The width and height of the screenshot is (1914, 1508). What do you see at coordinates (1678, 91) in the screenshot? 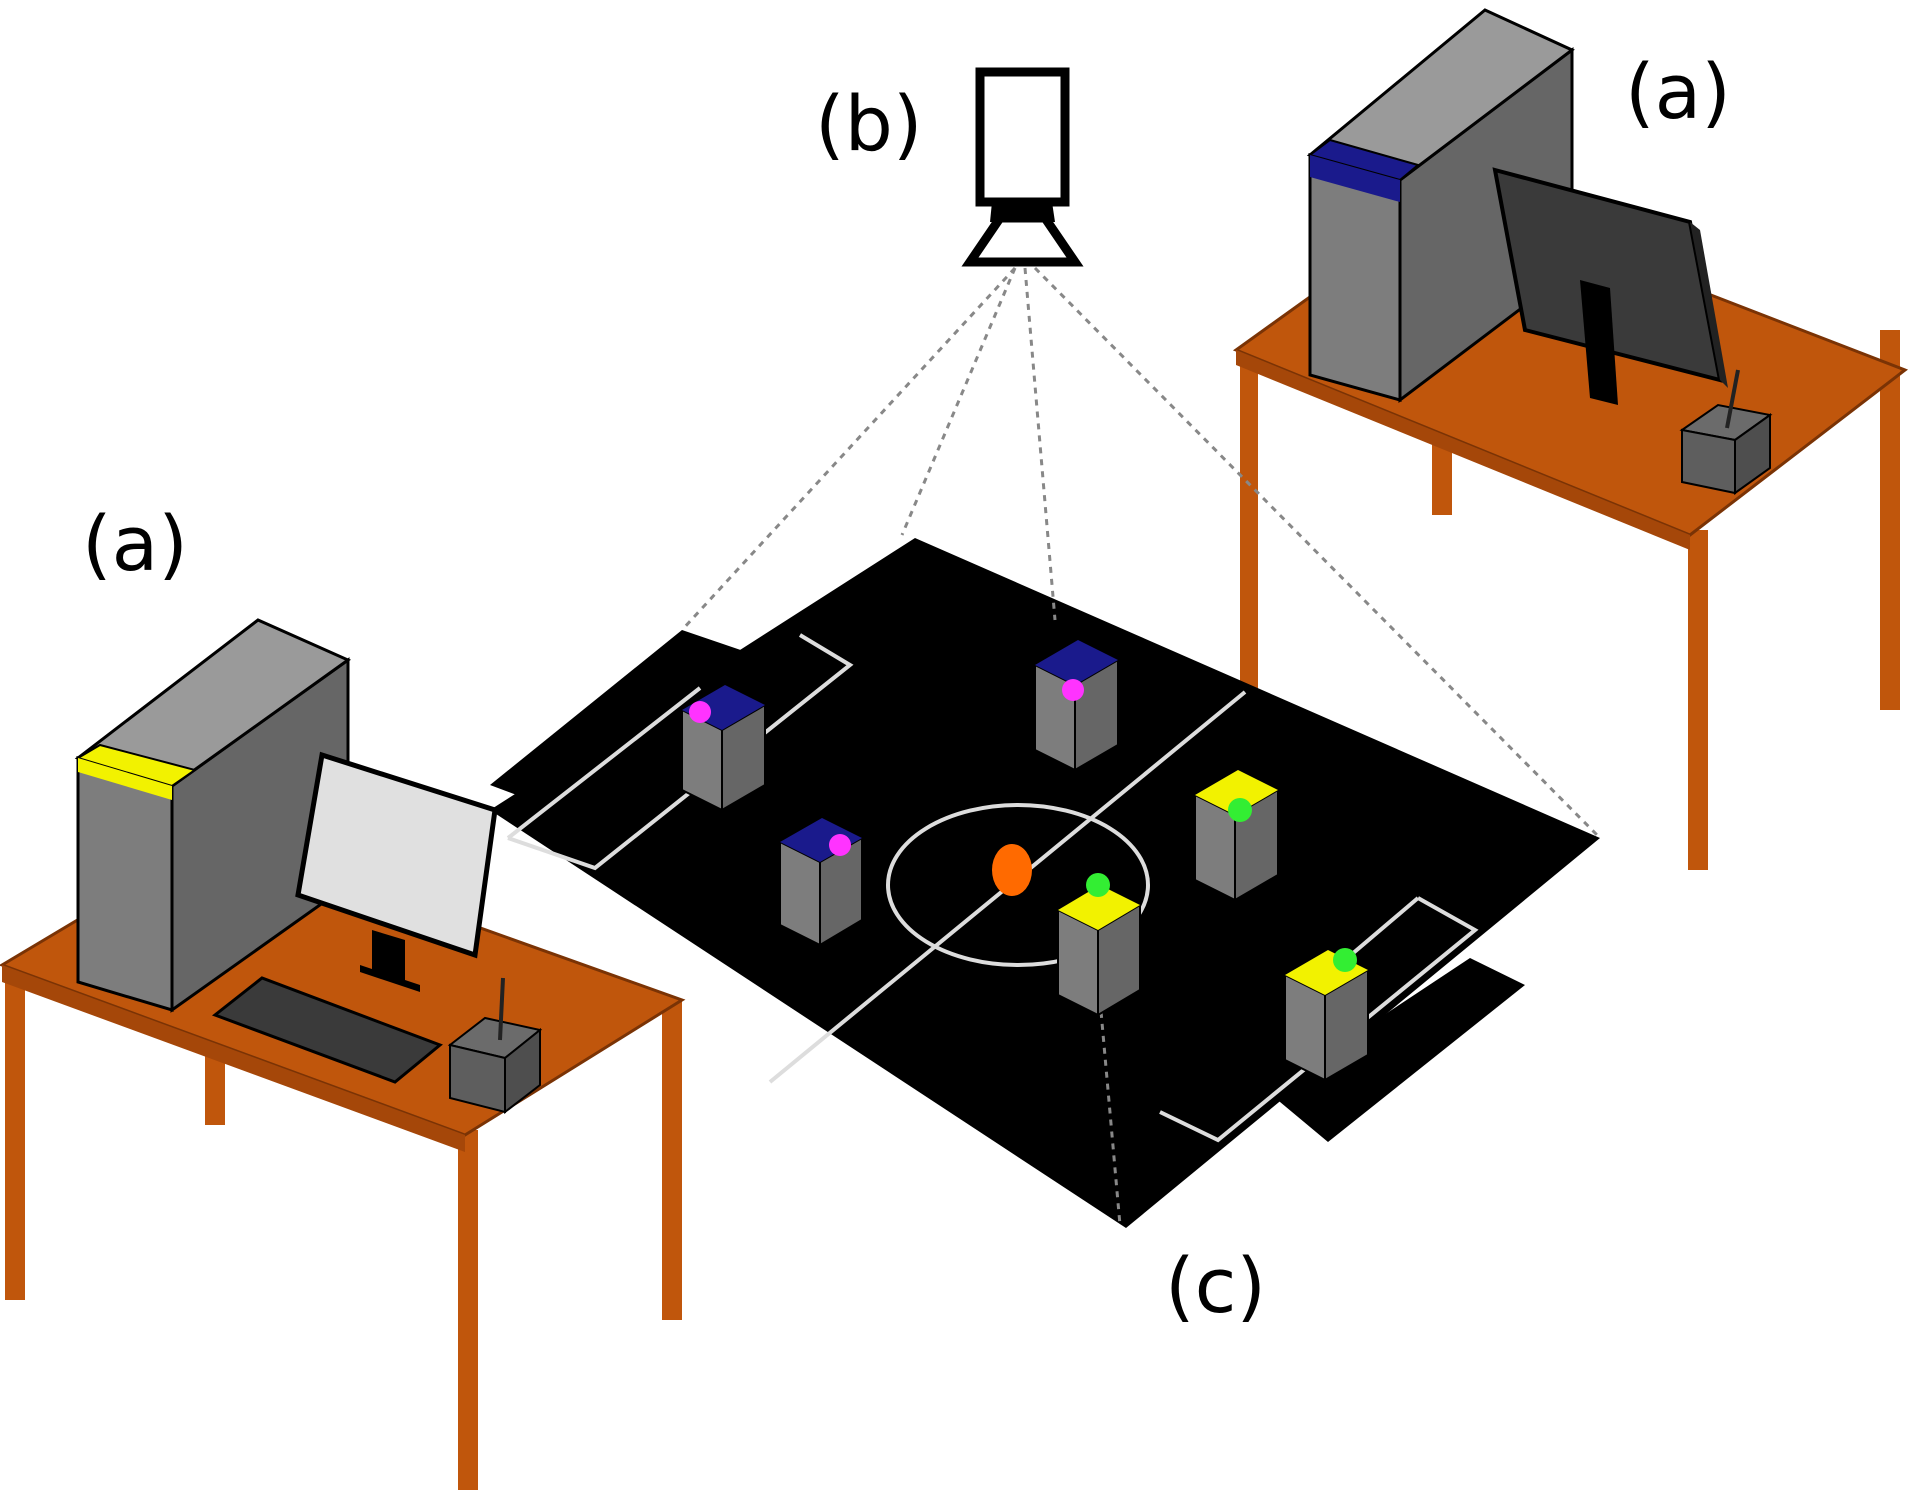
I see `label-computer-right: (a)` at bounding box center [1678, 91].